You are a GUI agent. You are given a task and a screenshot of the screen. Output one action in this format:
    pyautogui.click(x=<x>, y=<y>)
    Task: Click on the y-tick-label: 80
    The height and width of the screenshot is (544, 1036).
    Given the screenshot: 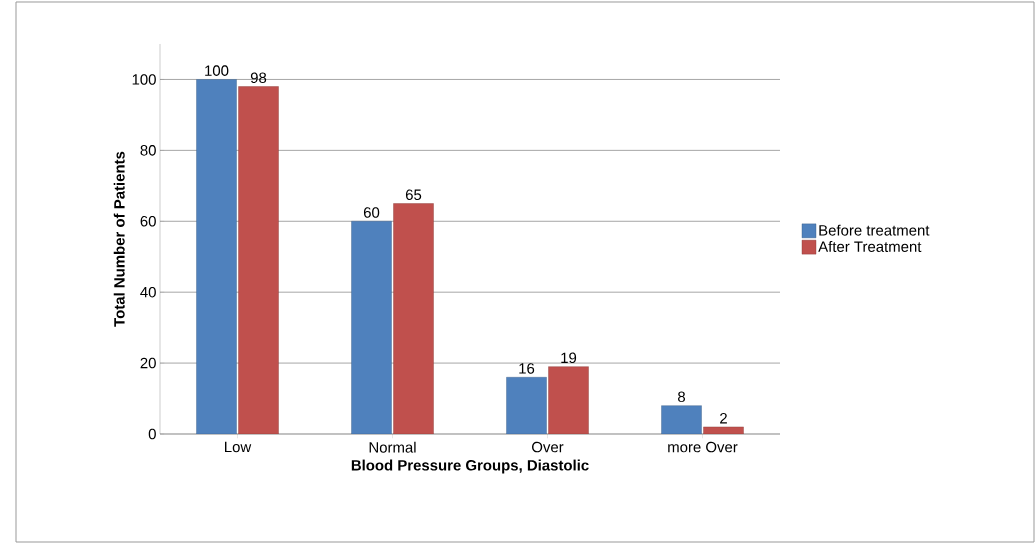 What is the action you would take?
    pyautogui.click(x=148, y=150)
    